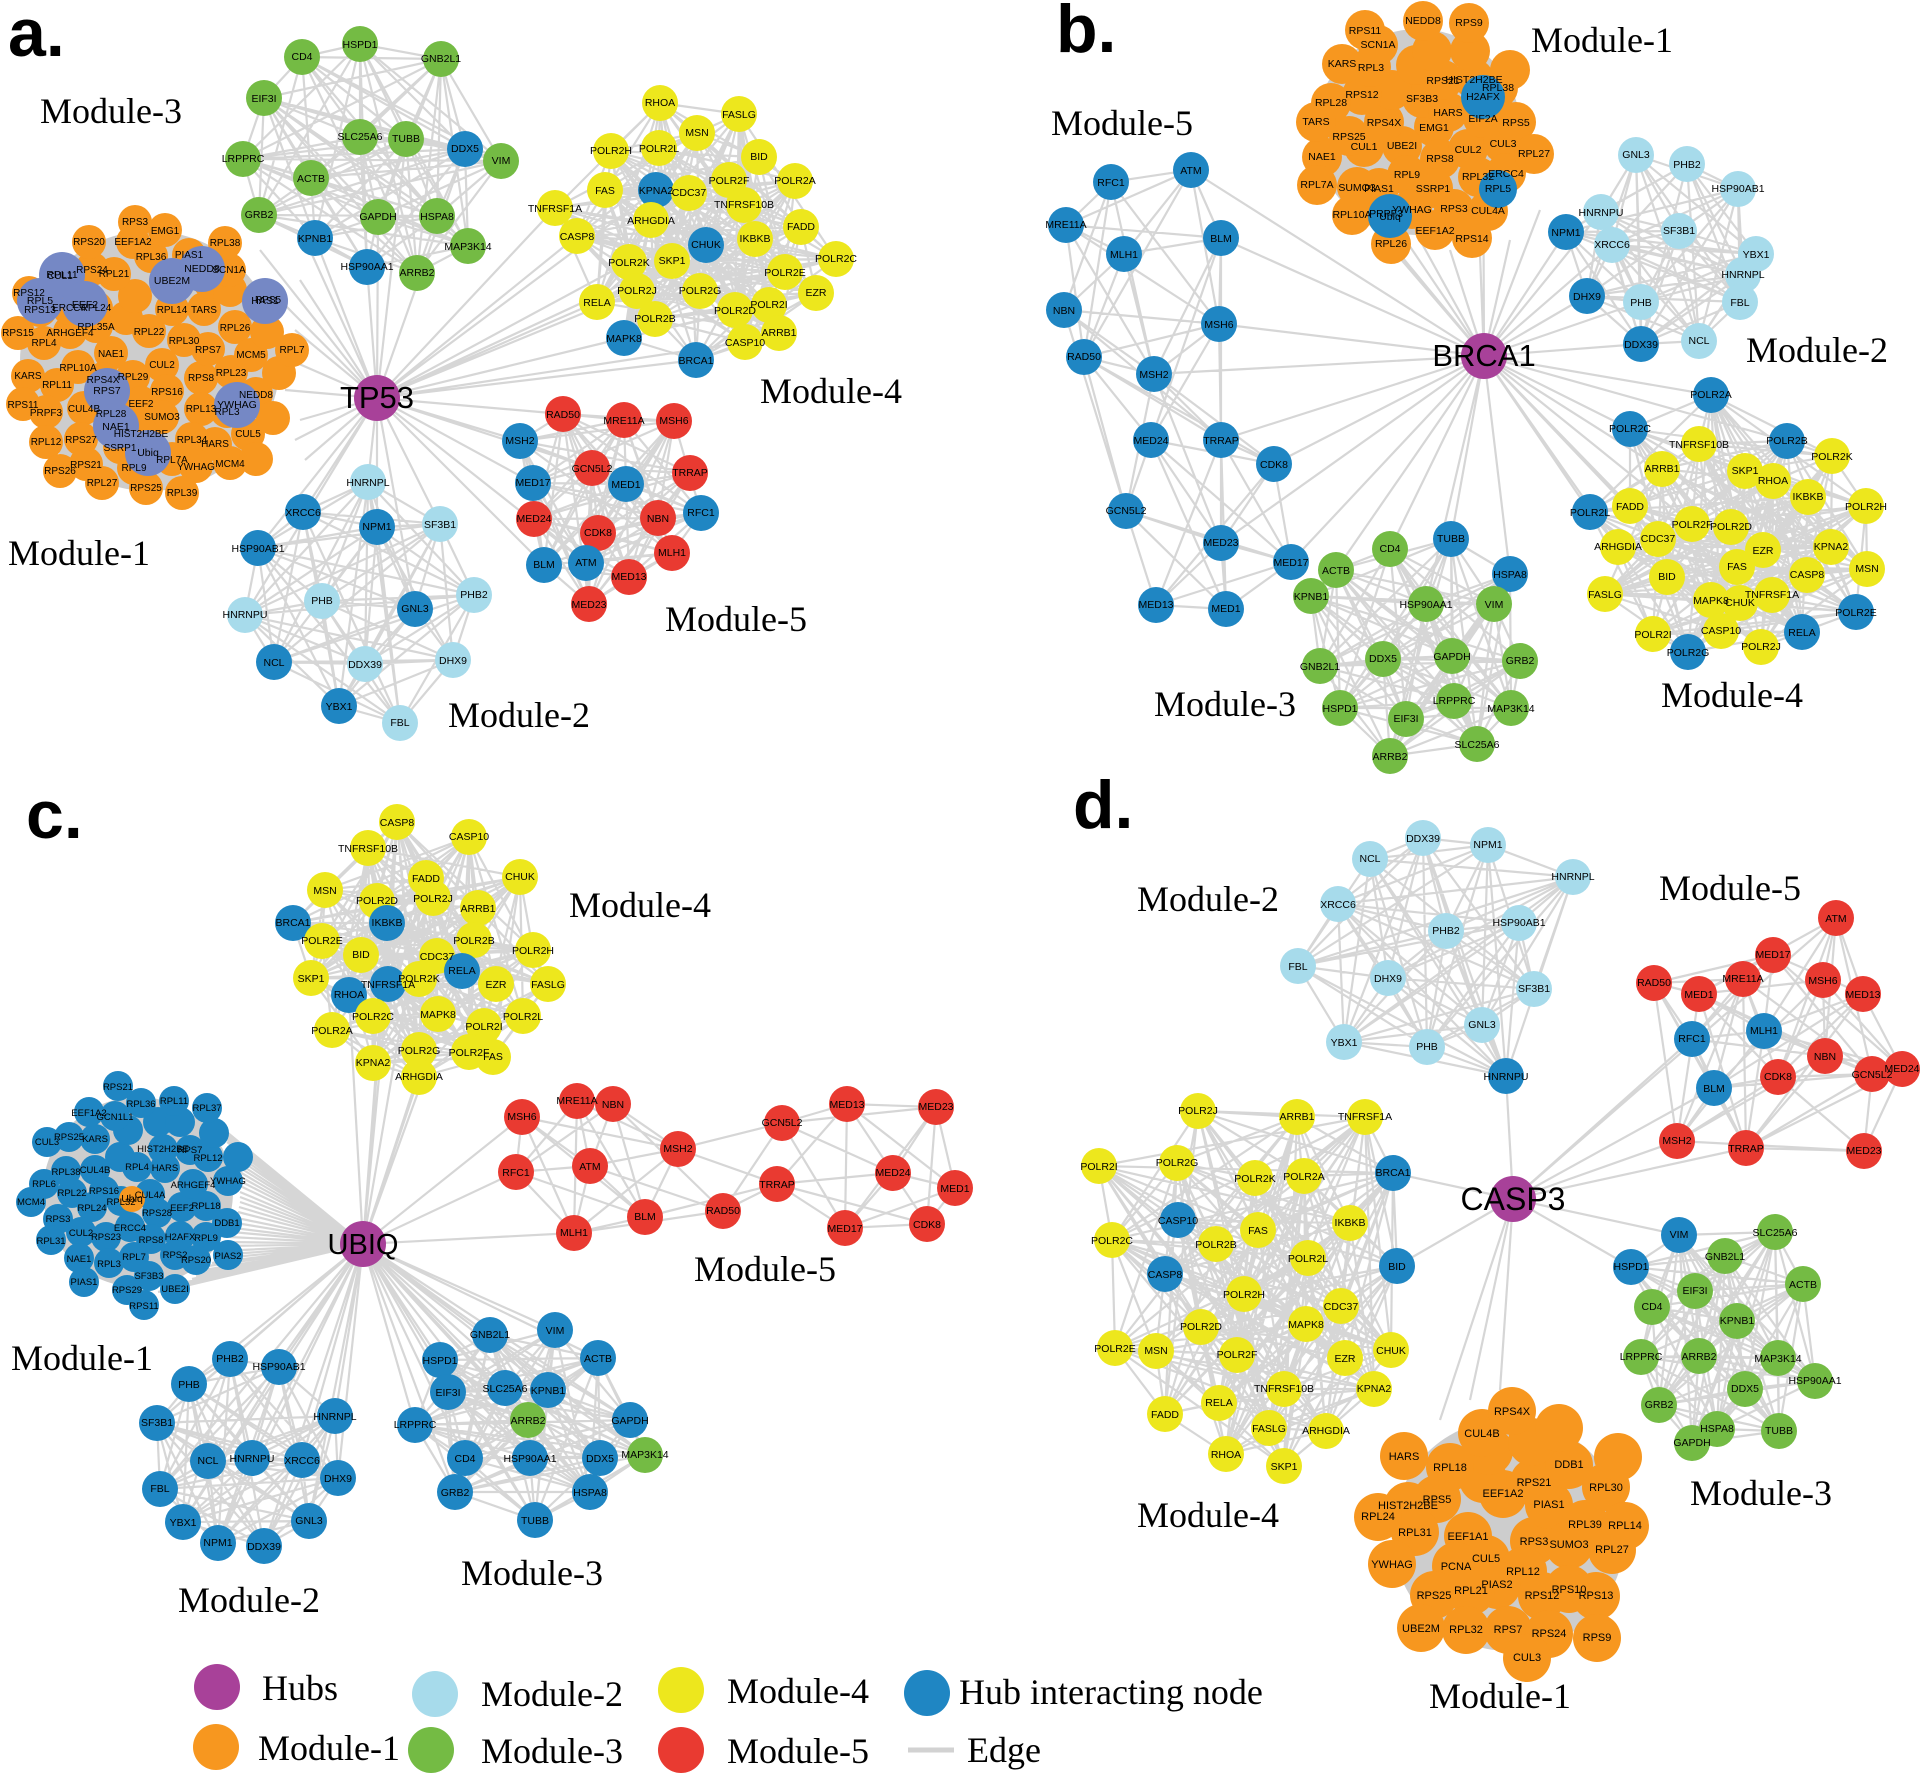 The height and width of the screenshot is (1775, 1923). Describe the element at coordinates (377, 901) in the screenshot. I see `svg-text: POLR2D` at that location.